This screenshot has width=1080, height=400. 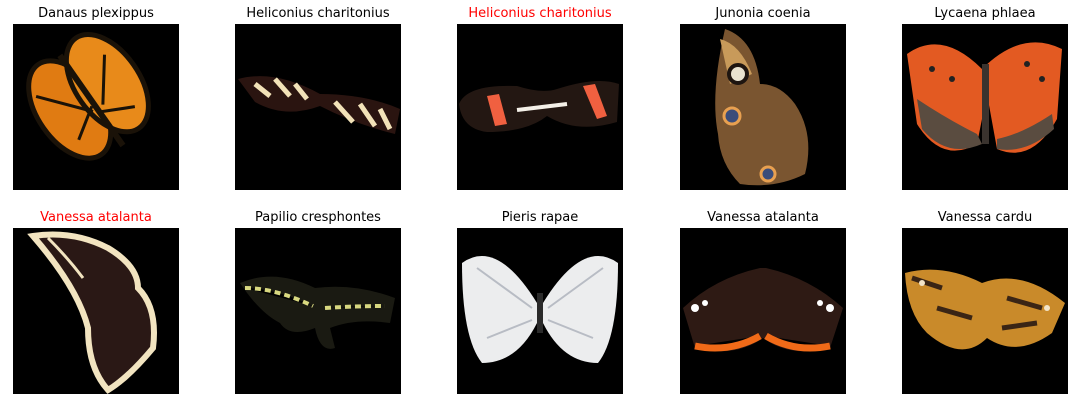 I want to click on zebra-longwing-butterfly-image, so click(x=318, y=107).